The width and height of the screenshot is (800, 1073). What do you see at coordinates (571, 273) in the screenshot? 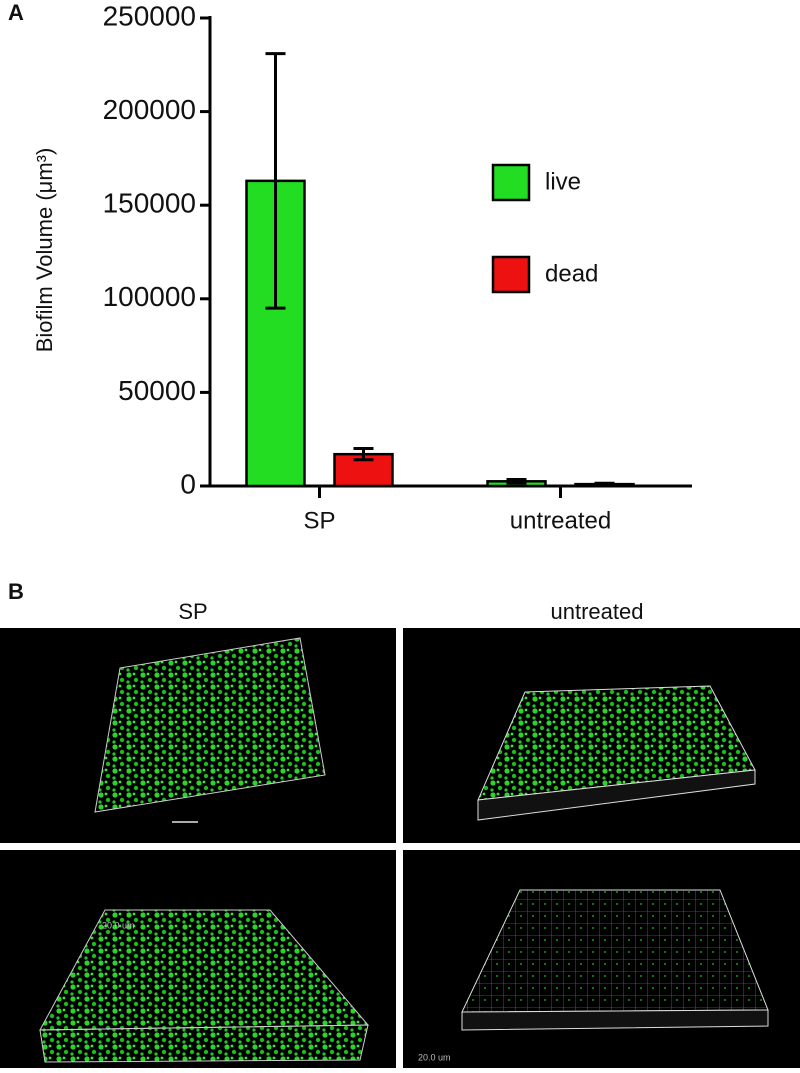
I see `legend-label: dead` at bounding box center [571, 273].